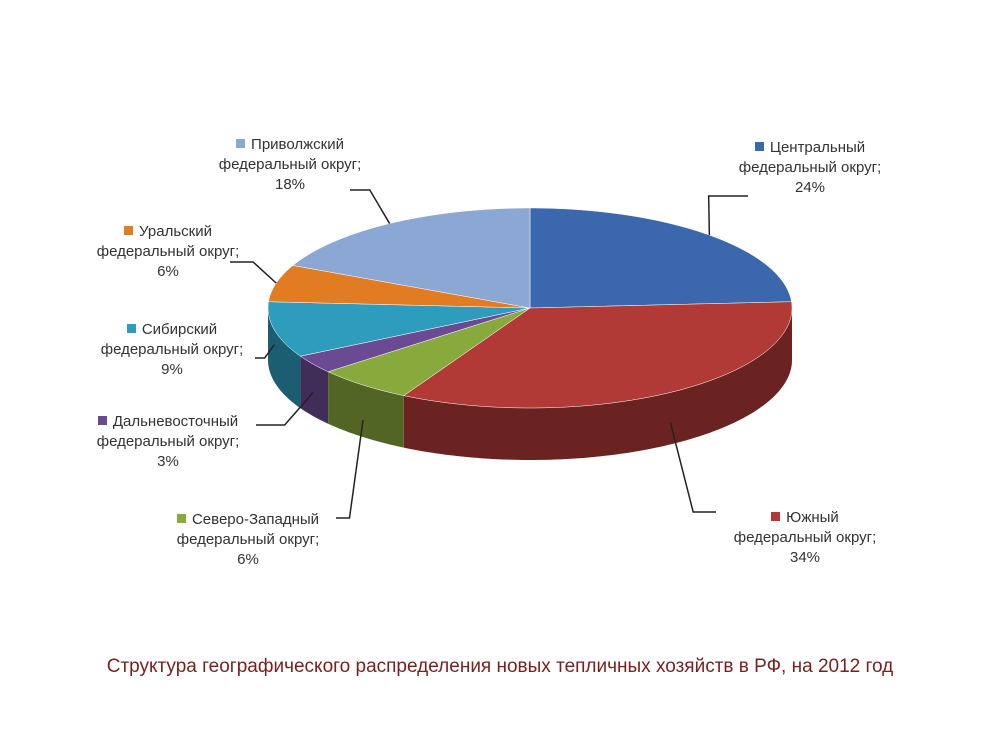  I want to click on label-text: Южный федеральный округ; 34%, so click(805, 537).